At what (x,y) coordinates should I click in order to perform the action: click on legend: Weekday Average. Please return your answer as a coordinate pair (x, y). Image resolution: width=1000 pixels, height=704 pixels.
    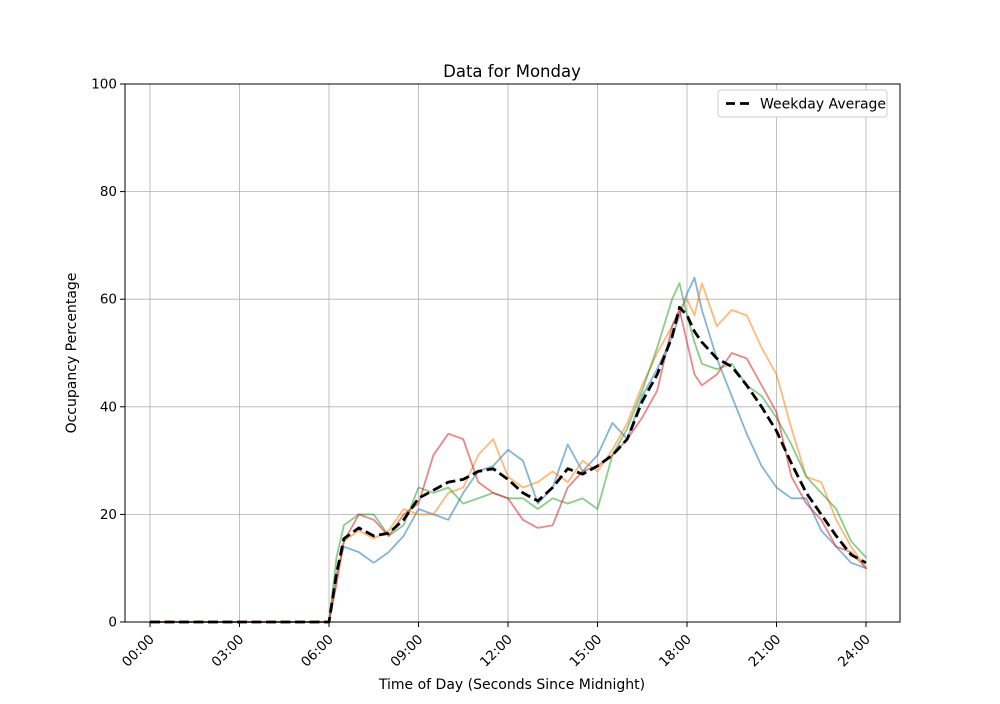
    Looking at the image, I should click on (802, 103).